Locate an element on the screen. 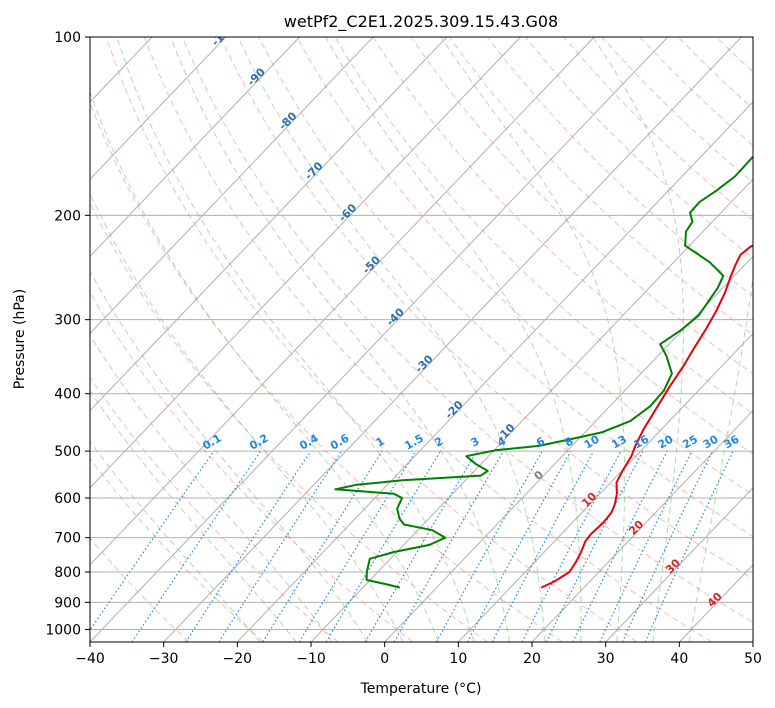 The height and width of the screenshot is (708, 775). x-tick-label: −40 is located at coordinates (90, 659).